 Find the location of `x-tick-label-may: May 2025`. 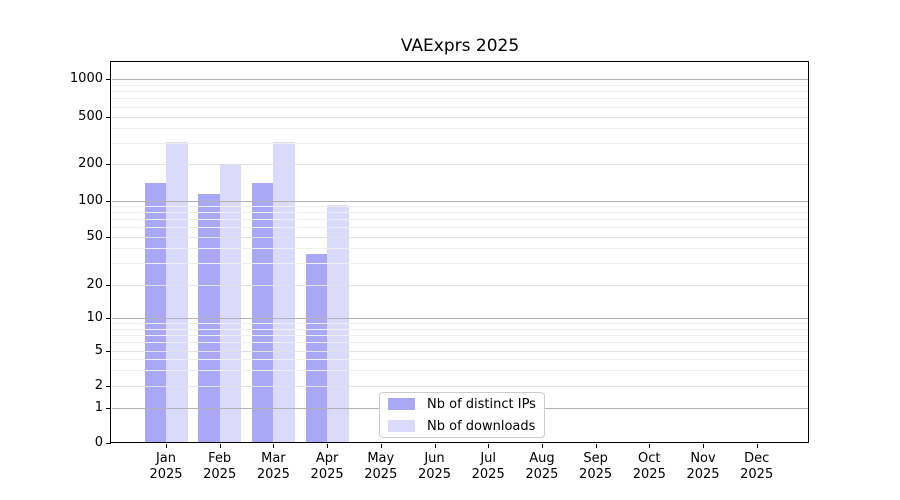

x-tick-label-may: May 2025 is located at coordinates (381, 467).